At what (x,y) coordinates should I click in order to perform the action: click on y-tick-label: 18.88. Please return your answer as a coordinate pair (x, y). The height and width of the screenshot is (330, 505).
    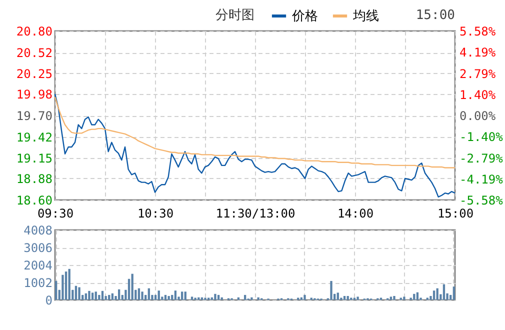
    Looking at the image, I should click on (34, 179).